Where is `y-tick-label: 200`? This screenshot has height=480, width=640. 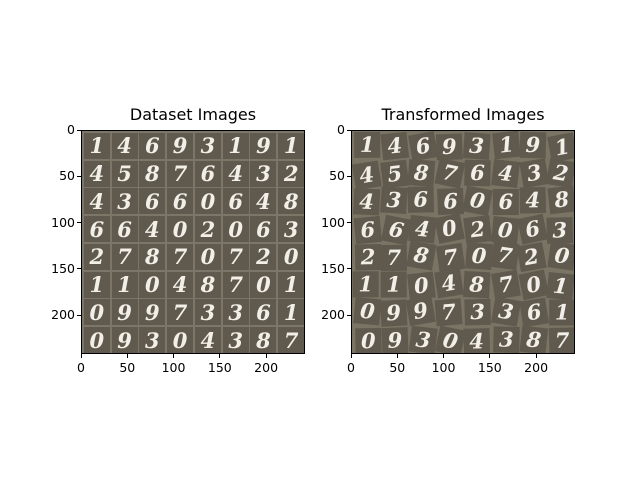 y-tick-label: 200 is located at coordinates (333, 315).